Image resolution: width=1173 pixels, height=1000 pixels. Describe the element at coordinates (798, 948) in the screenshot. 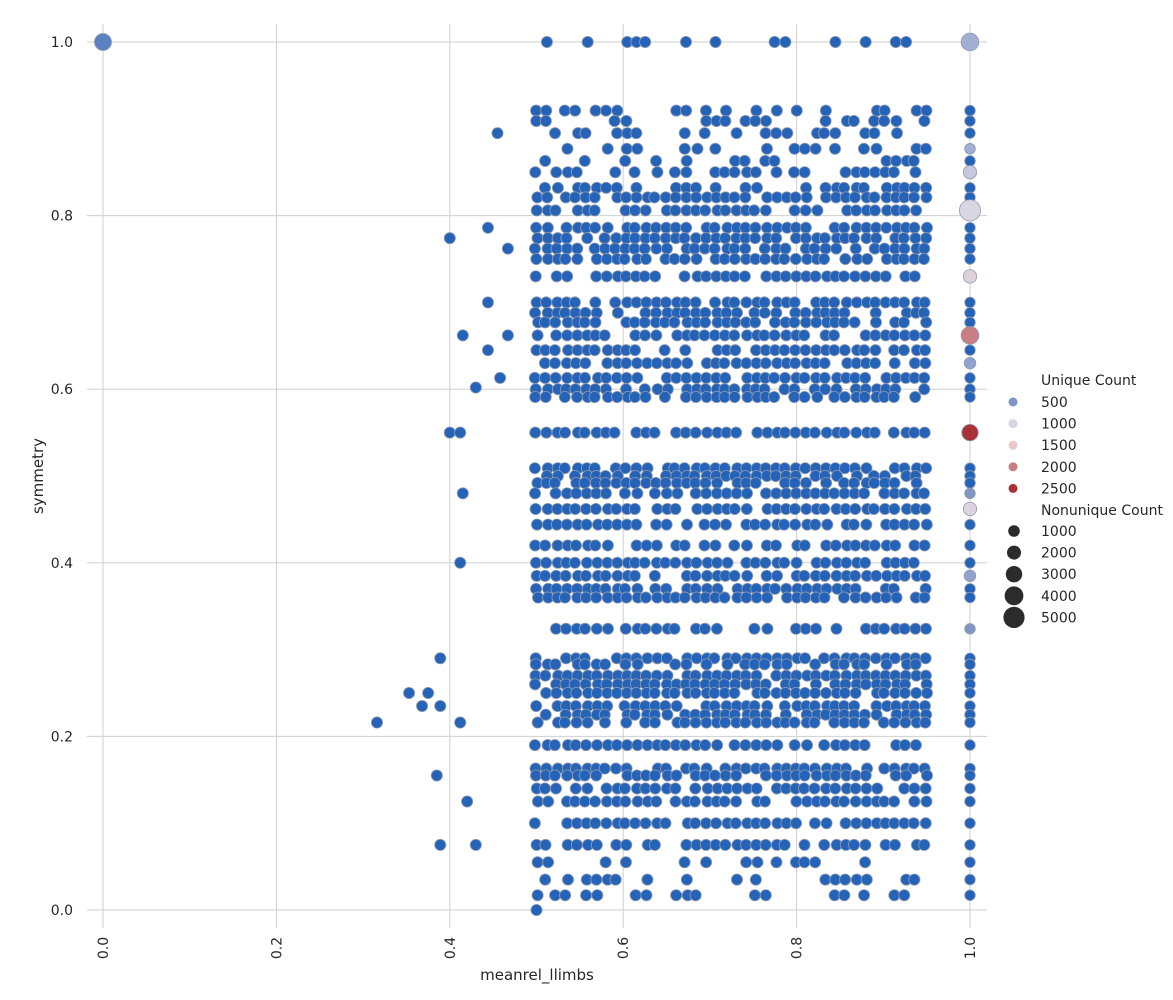

I see `x-tick-label: 0.8` at that location.